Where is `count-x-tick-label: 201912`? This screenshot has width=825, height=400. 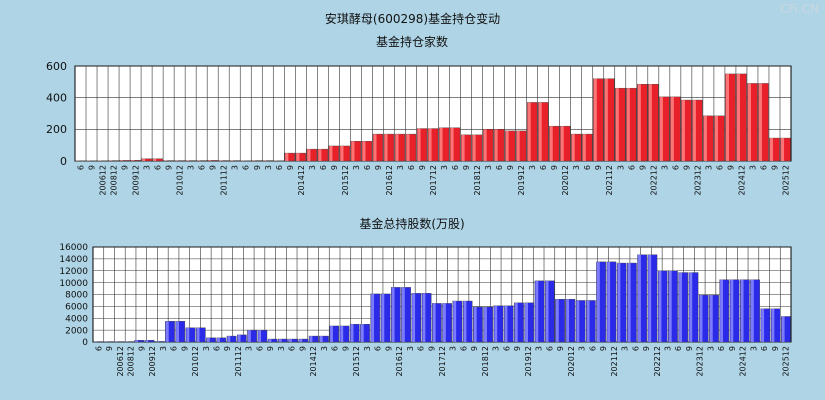 count-x-tick-label: 201912 is located at coordinates (521, 180).